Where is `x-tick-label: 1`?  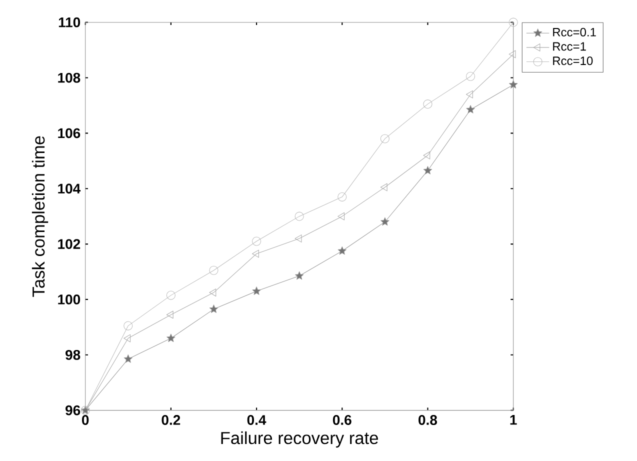
x-tick-label: 1 is located at coordinates (513, 420).